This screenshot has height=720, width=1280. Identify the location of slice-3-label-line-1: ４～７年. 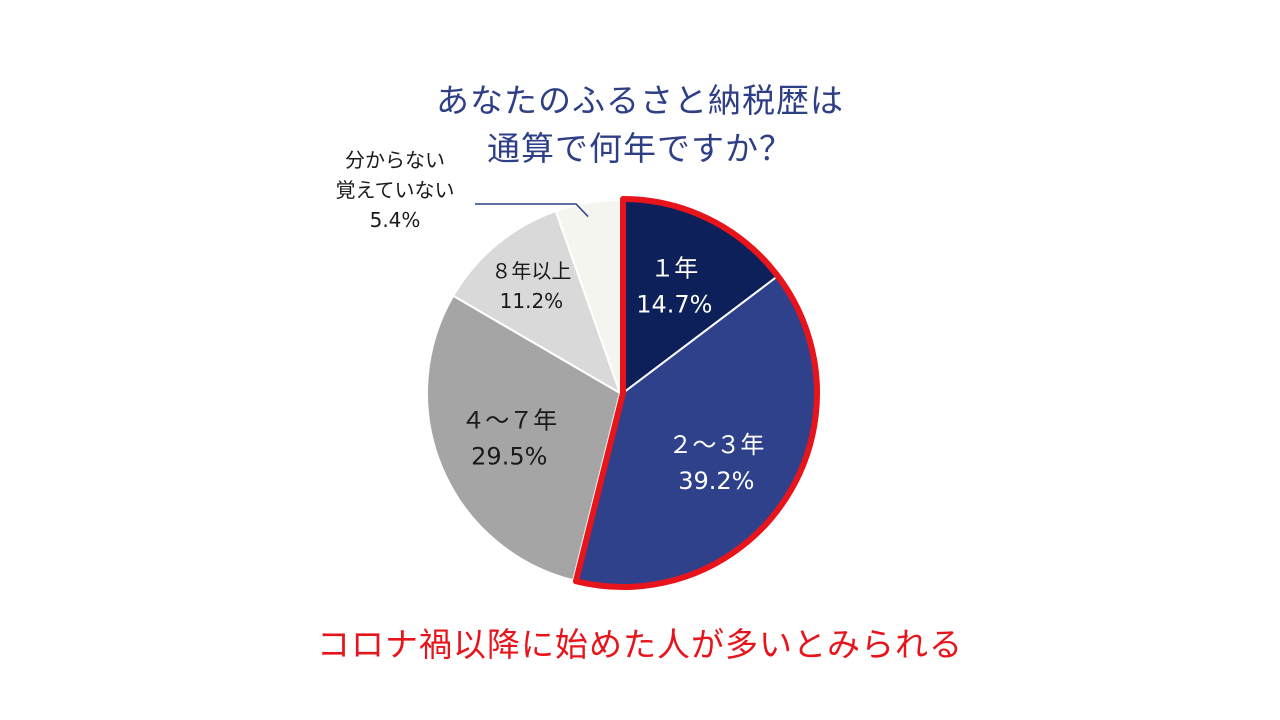
(509, 420).